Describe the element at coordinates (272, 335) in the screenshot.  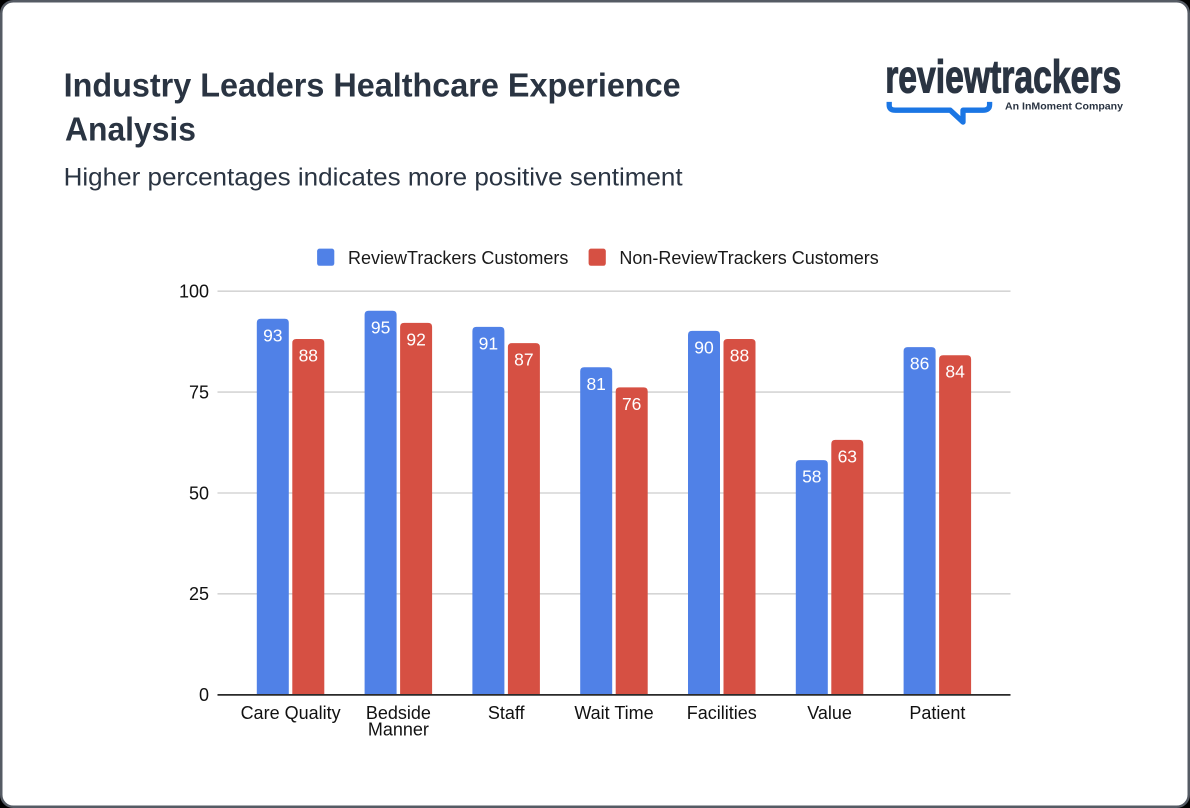
I see `svg-text: 93` at that location.